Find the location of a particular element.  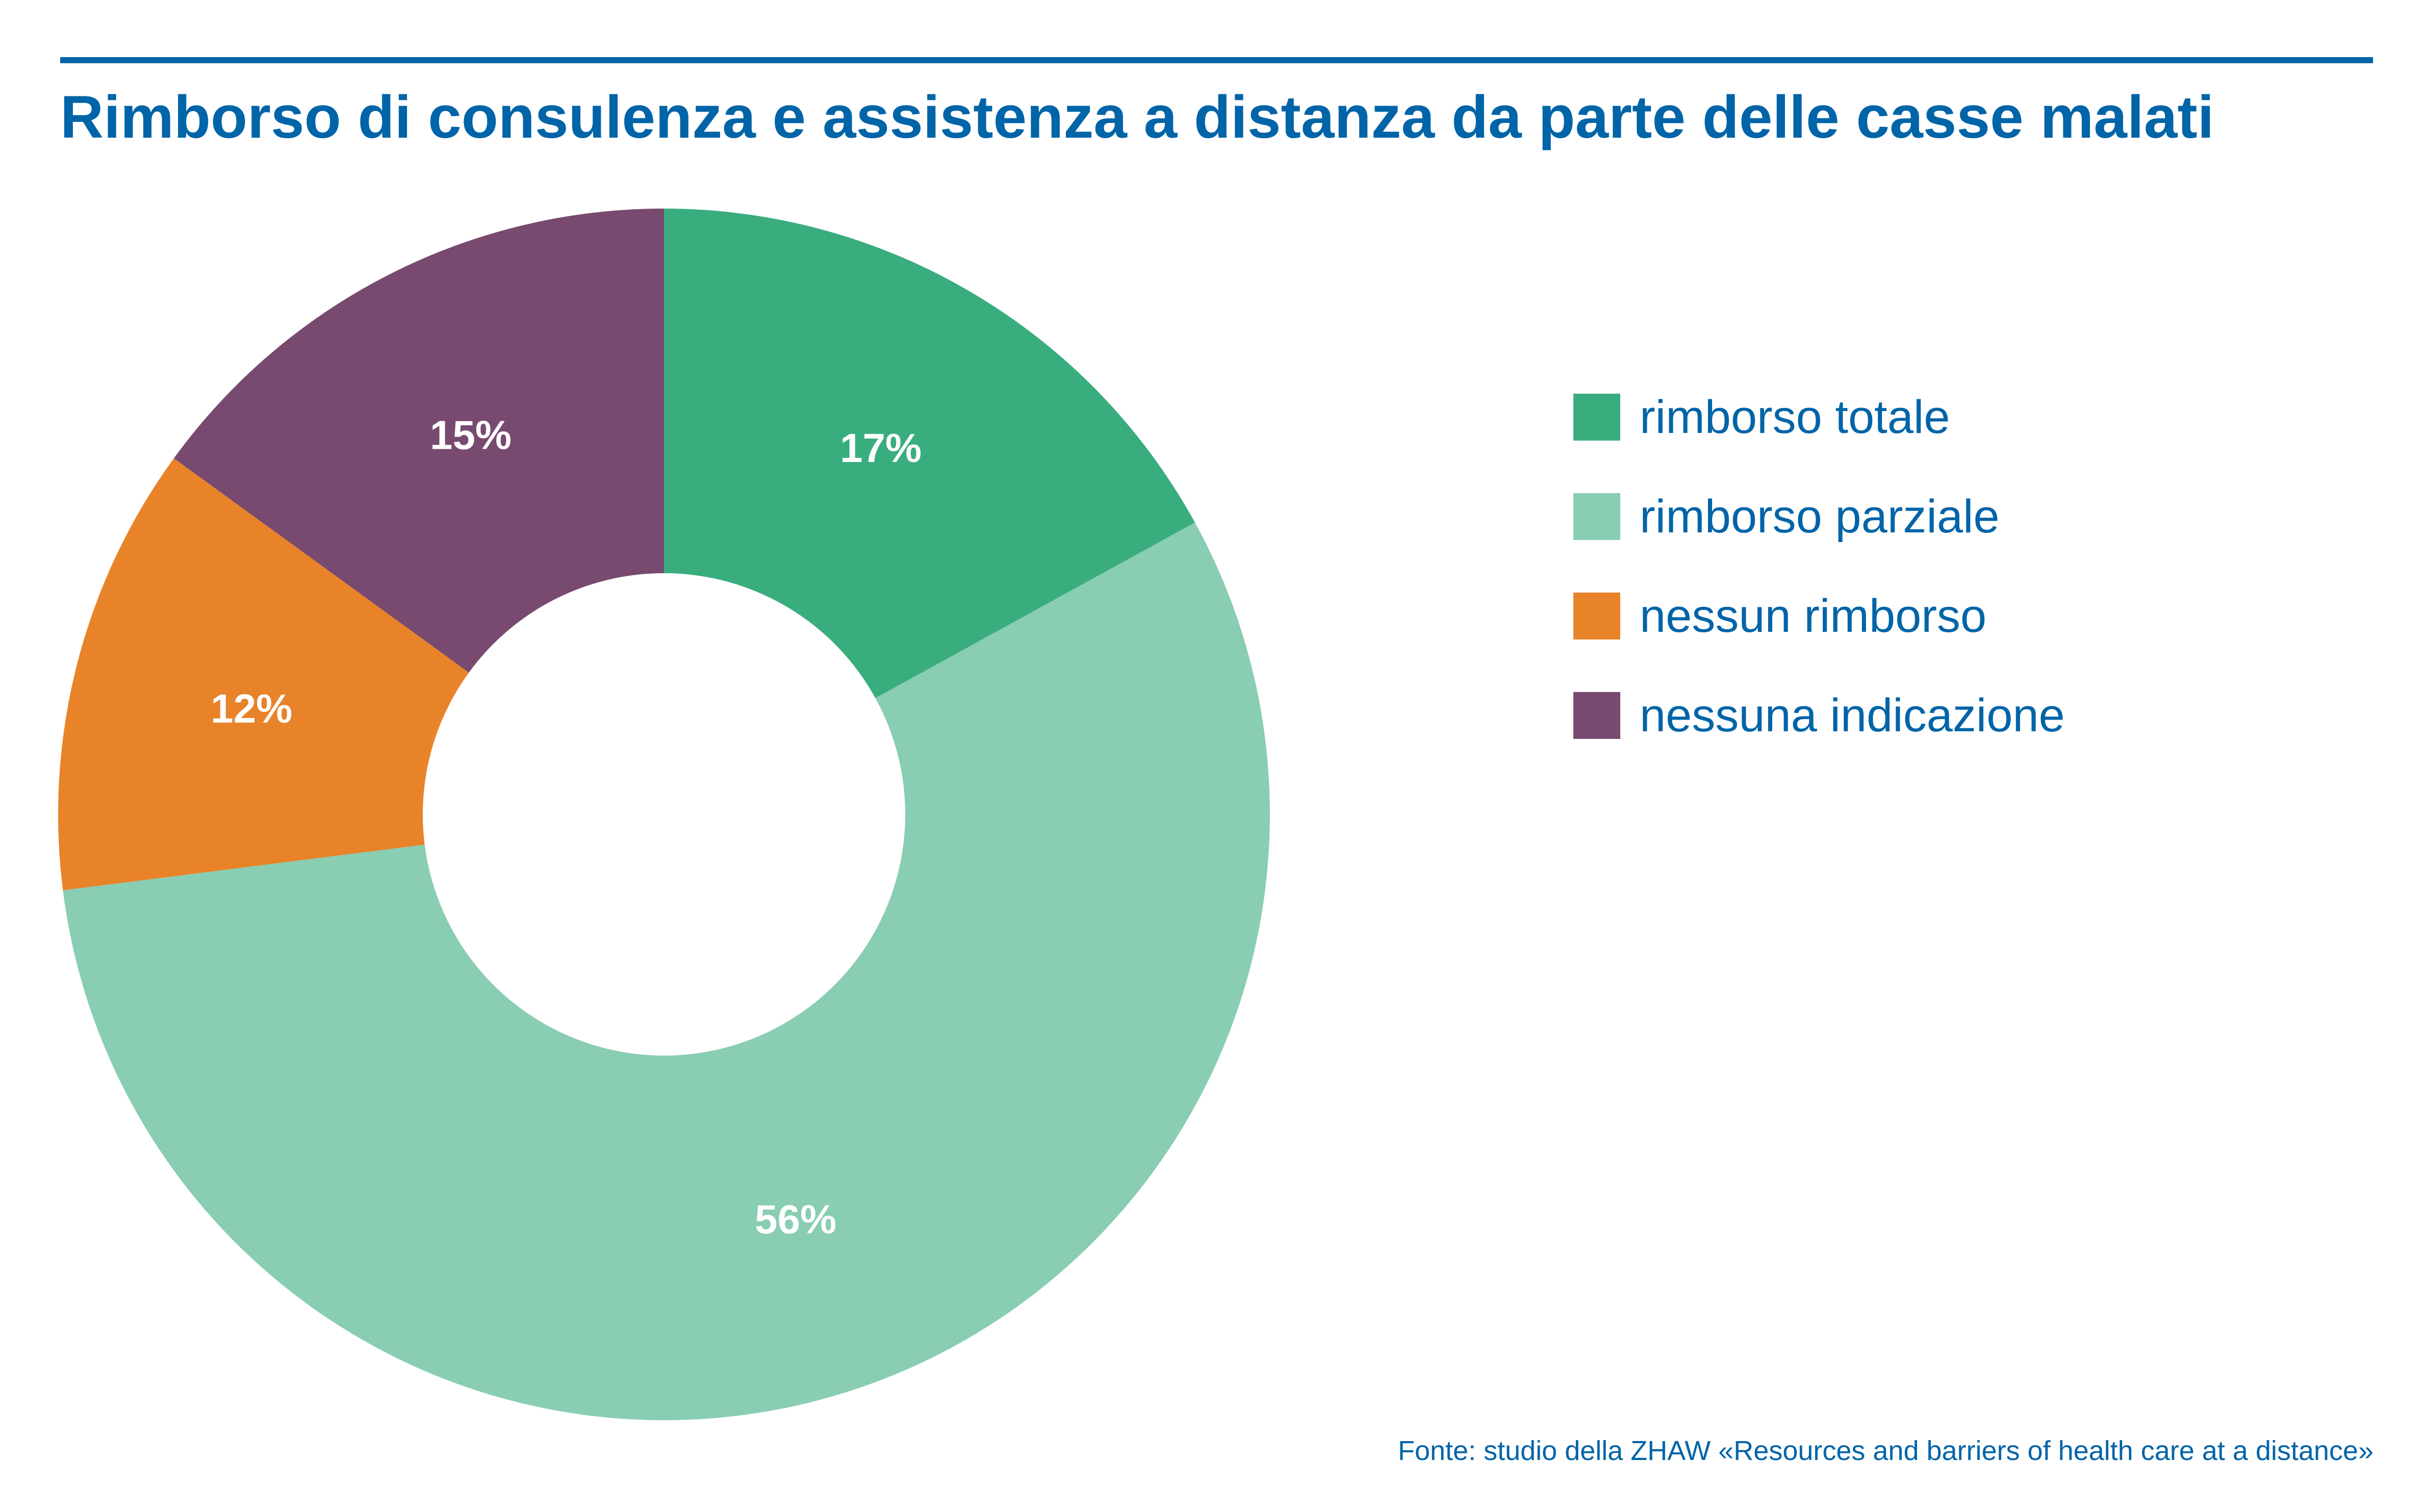

top-rule is located at coordinates (1216, 60).